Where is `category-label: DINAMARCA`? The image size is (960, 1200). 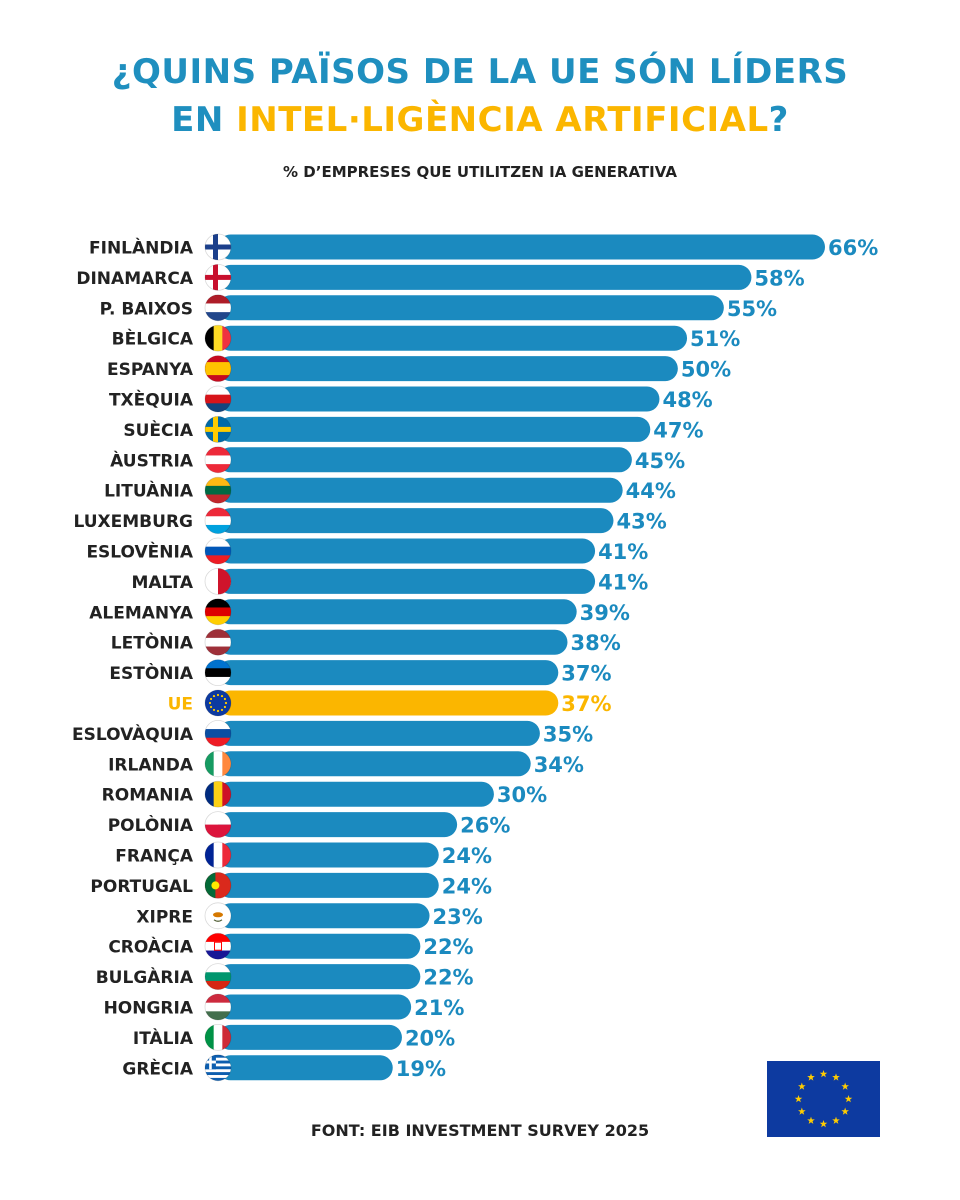 category-label: DINAMARCA is located at coordinates (134, 279).